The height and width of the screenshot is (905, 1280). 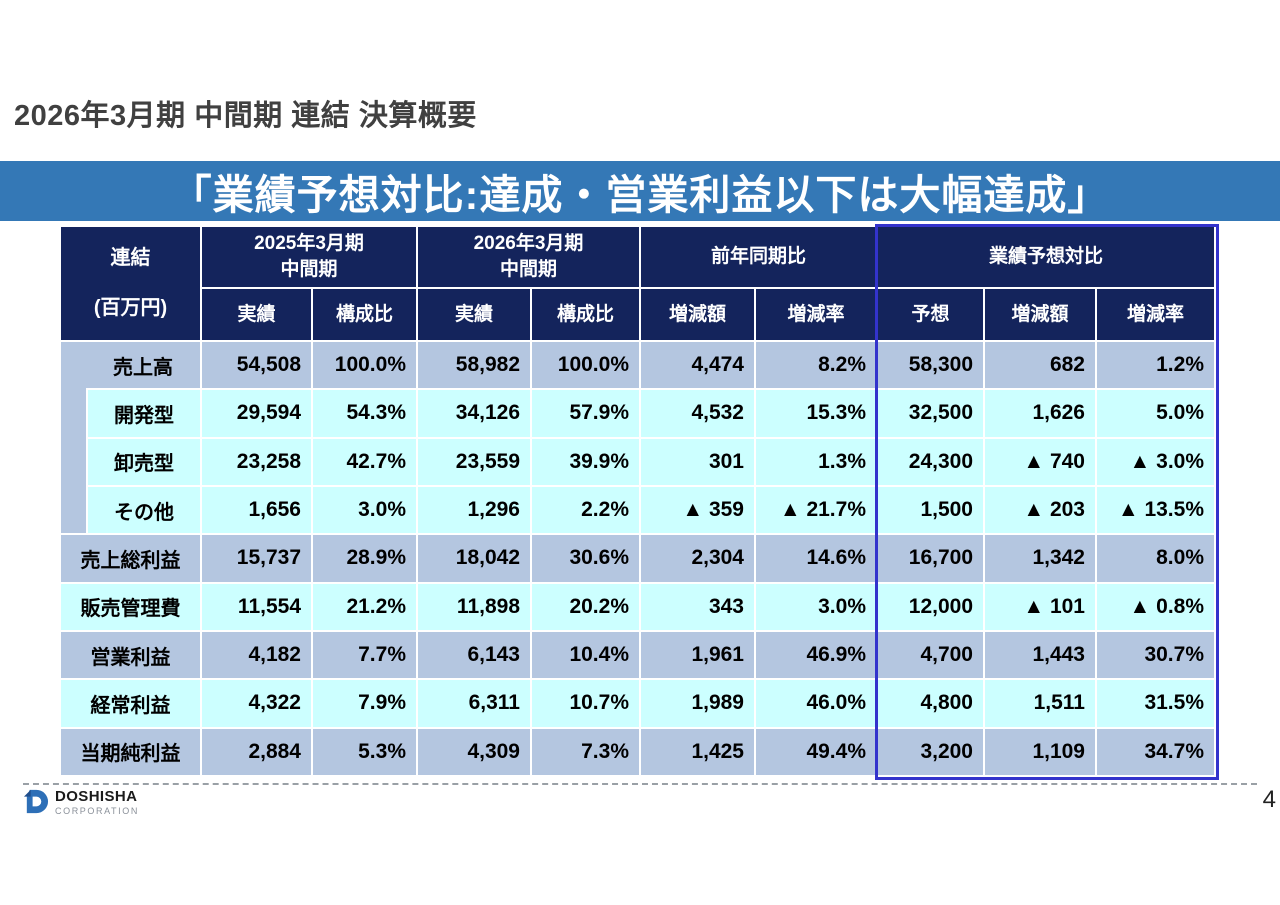 What do you see at coordinates (131, 656) in the screenshot?
I see `row-label: 営業利益` at bounding box center [131, 656].